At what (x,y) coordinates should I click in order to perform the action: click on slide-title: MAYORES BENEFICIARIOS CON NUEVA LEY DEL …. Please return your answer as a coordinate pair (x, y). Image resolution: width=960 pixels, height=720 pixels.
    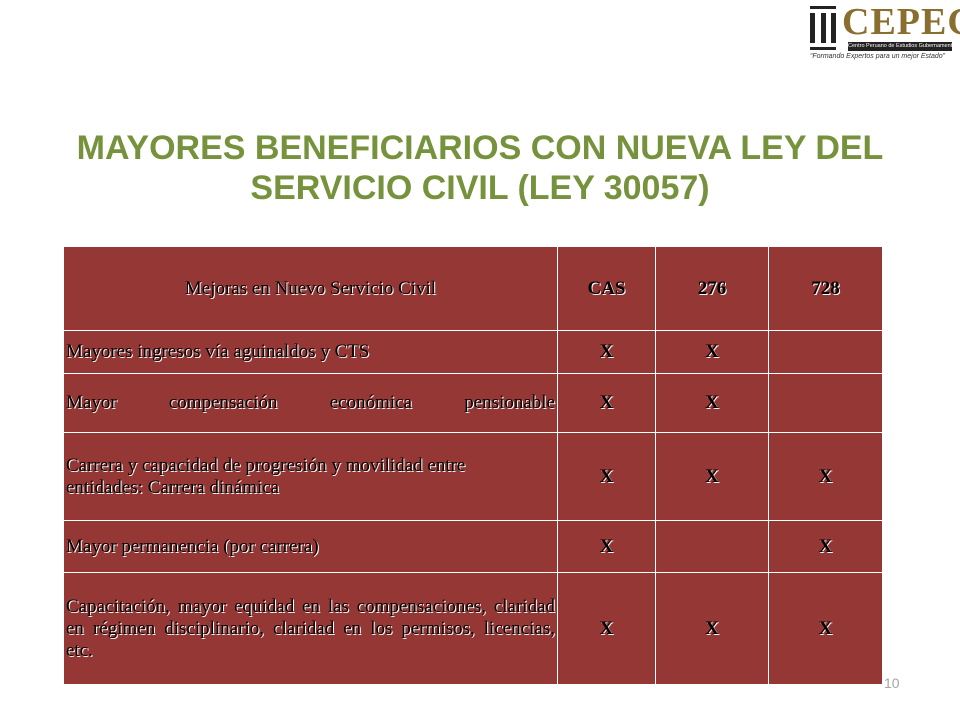
    Looking at the image, I should click on (480, 168).